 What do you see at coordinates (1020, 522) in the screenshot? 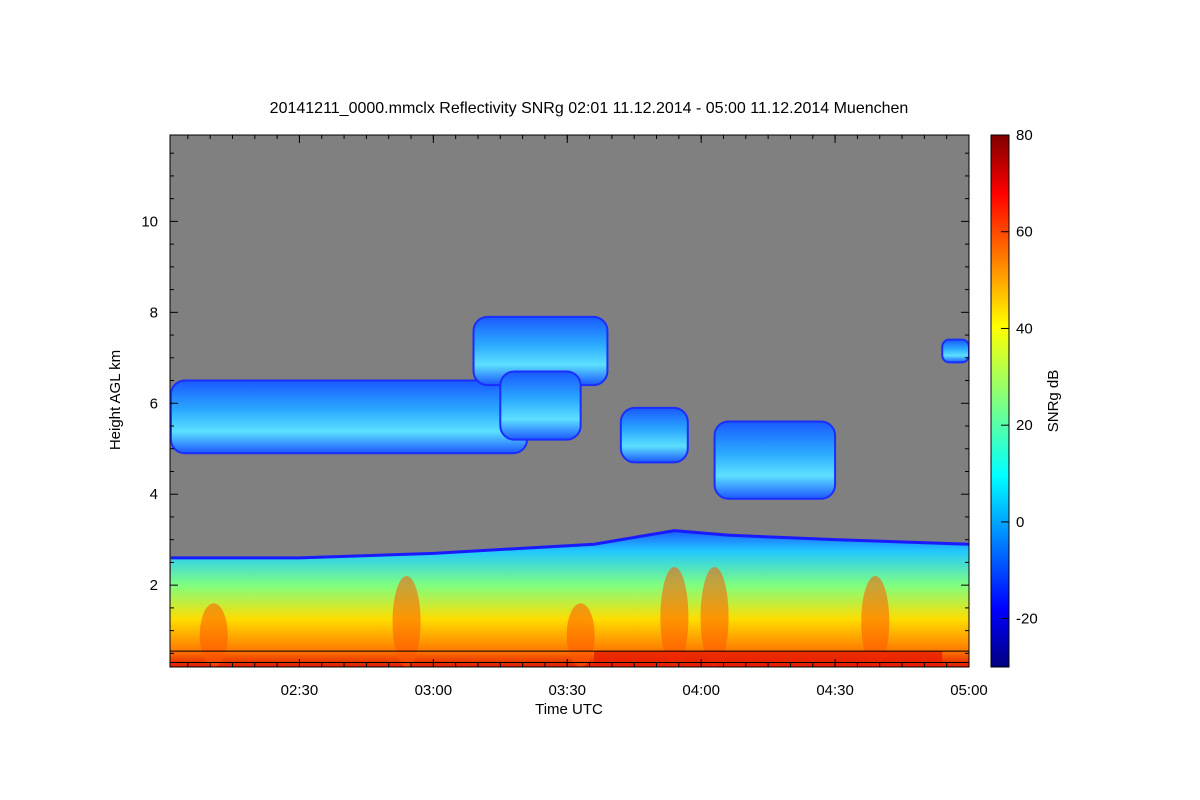
I see `colorbar-tick-label: 0` at bounding box center [1020, 522].